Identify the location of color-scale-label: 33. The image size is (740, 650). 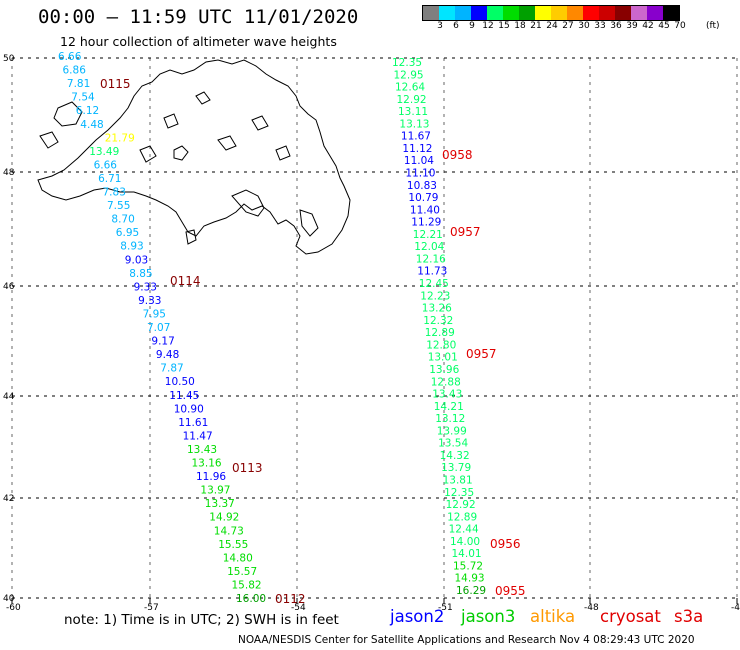
(600, 26).